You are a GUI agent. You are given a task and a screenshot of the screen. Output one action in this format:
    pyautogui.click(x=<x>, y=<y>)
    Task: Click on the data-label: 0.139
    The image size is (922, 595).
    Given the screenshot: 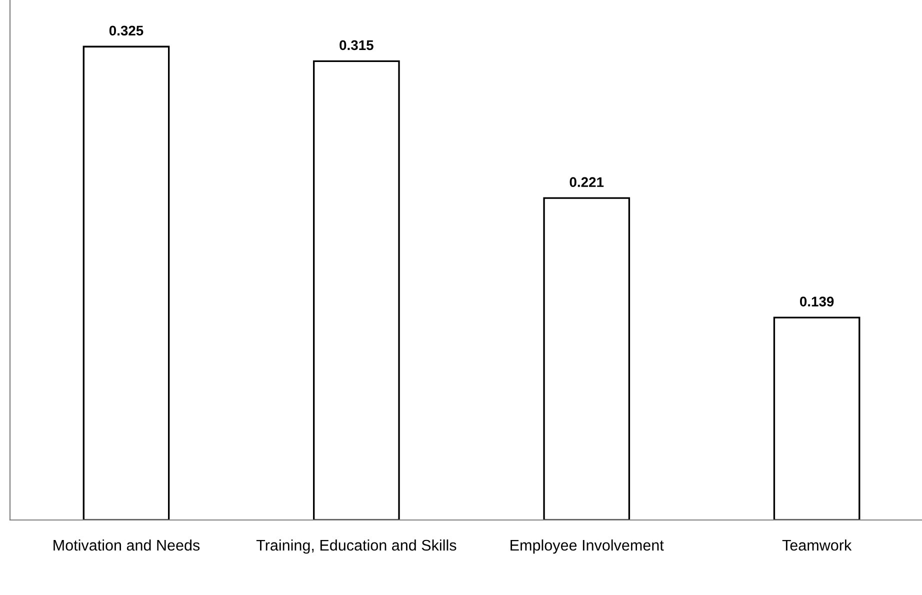 What is the action you would take?
    pyautogui.click(x=817, y=301)
    